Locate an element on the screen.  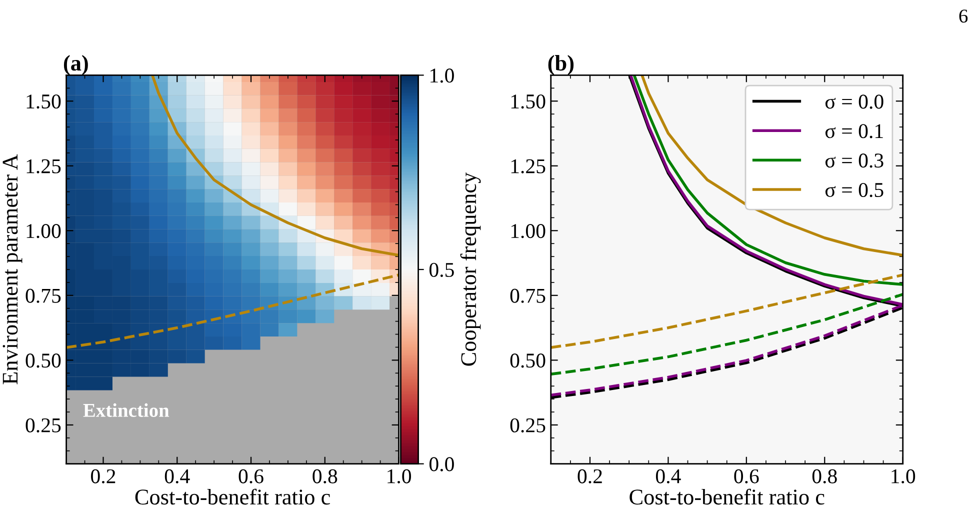
annotation: Extinction is located at coordinates (126, 410).